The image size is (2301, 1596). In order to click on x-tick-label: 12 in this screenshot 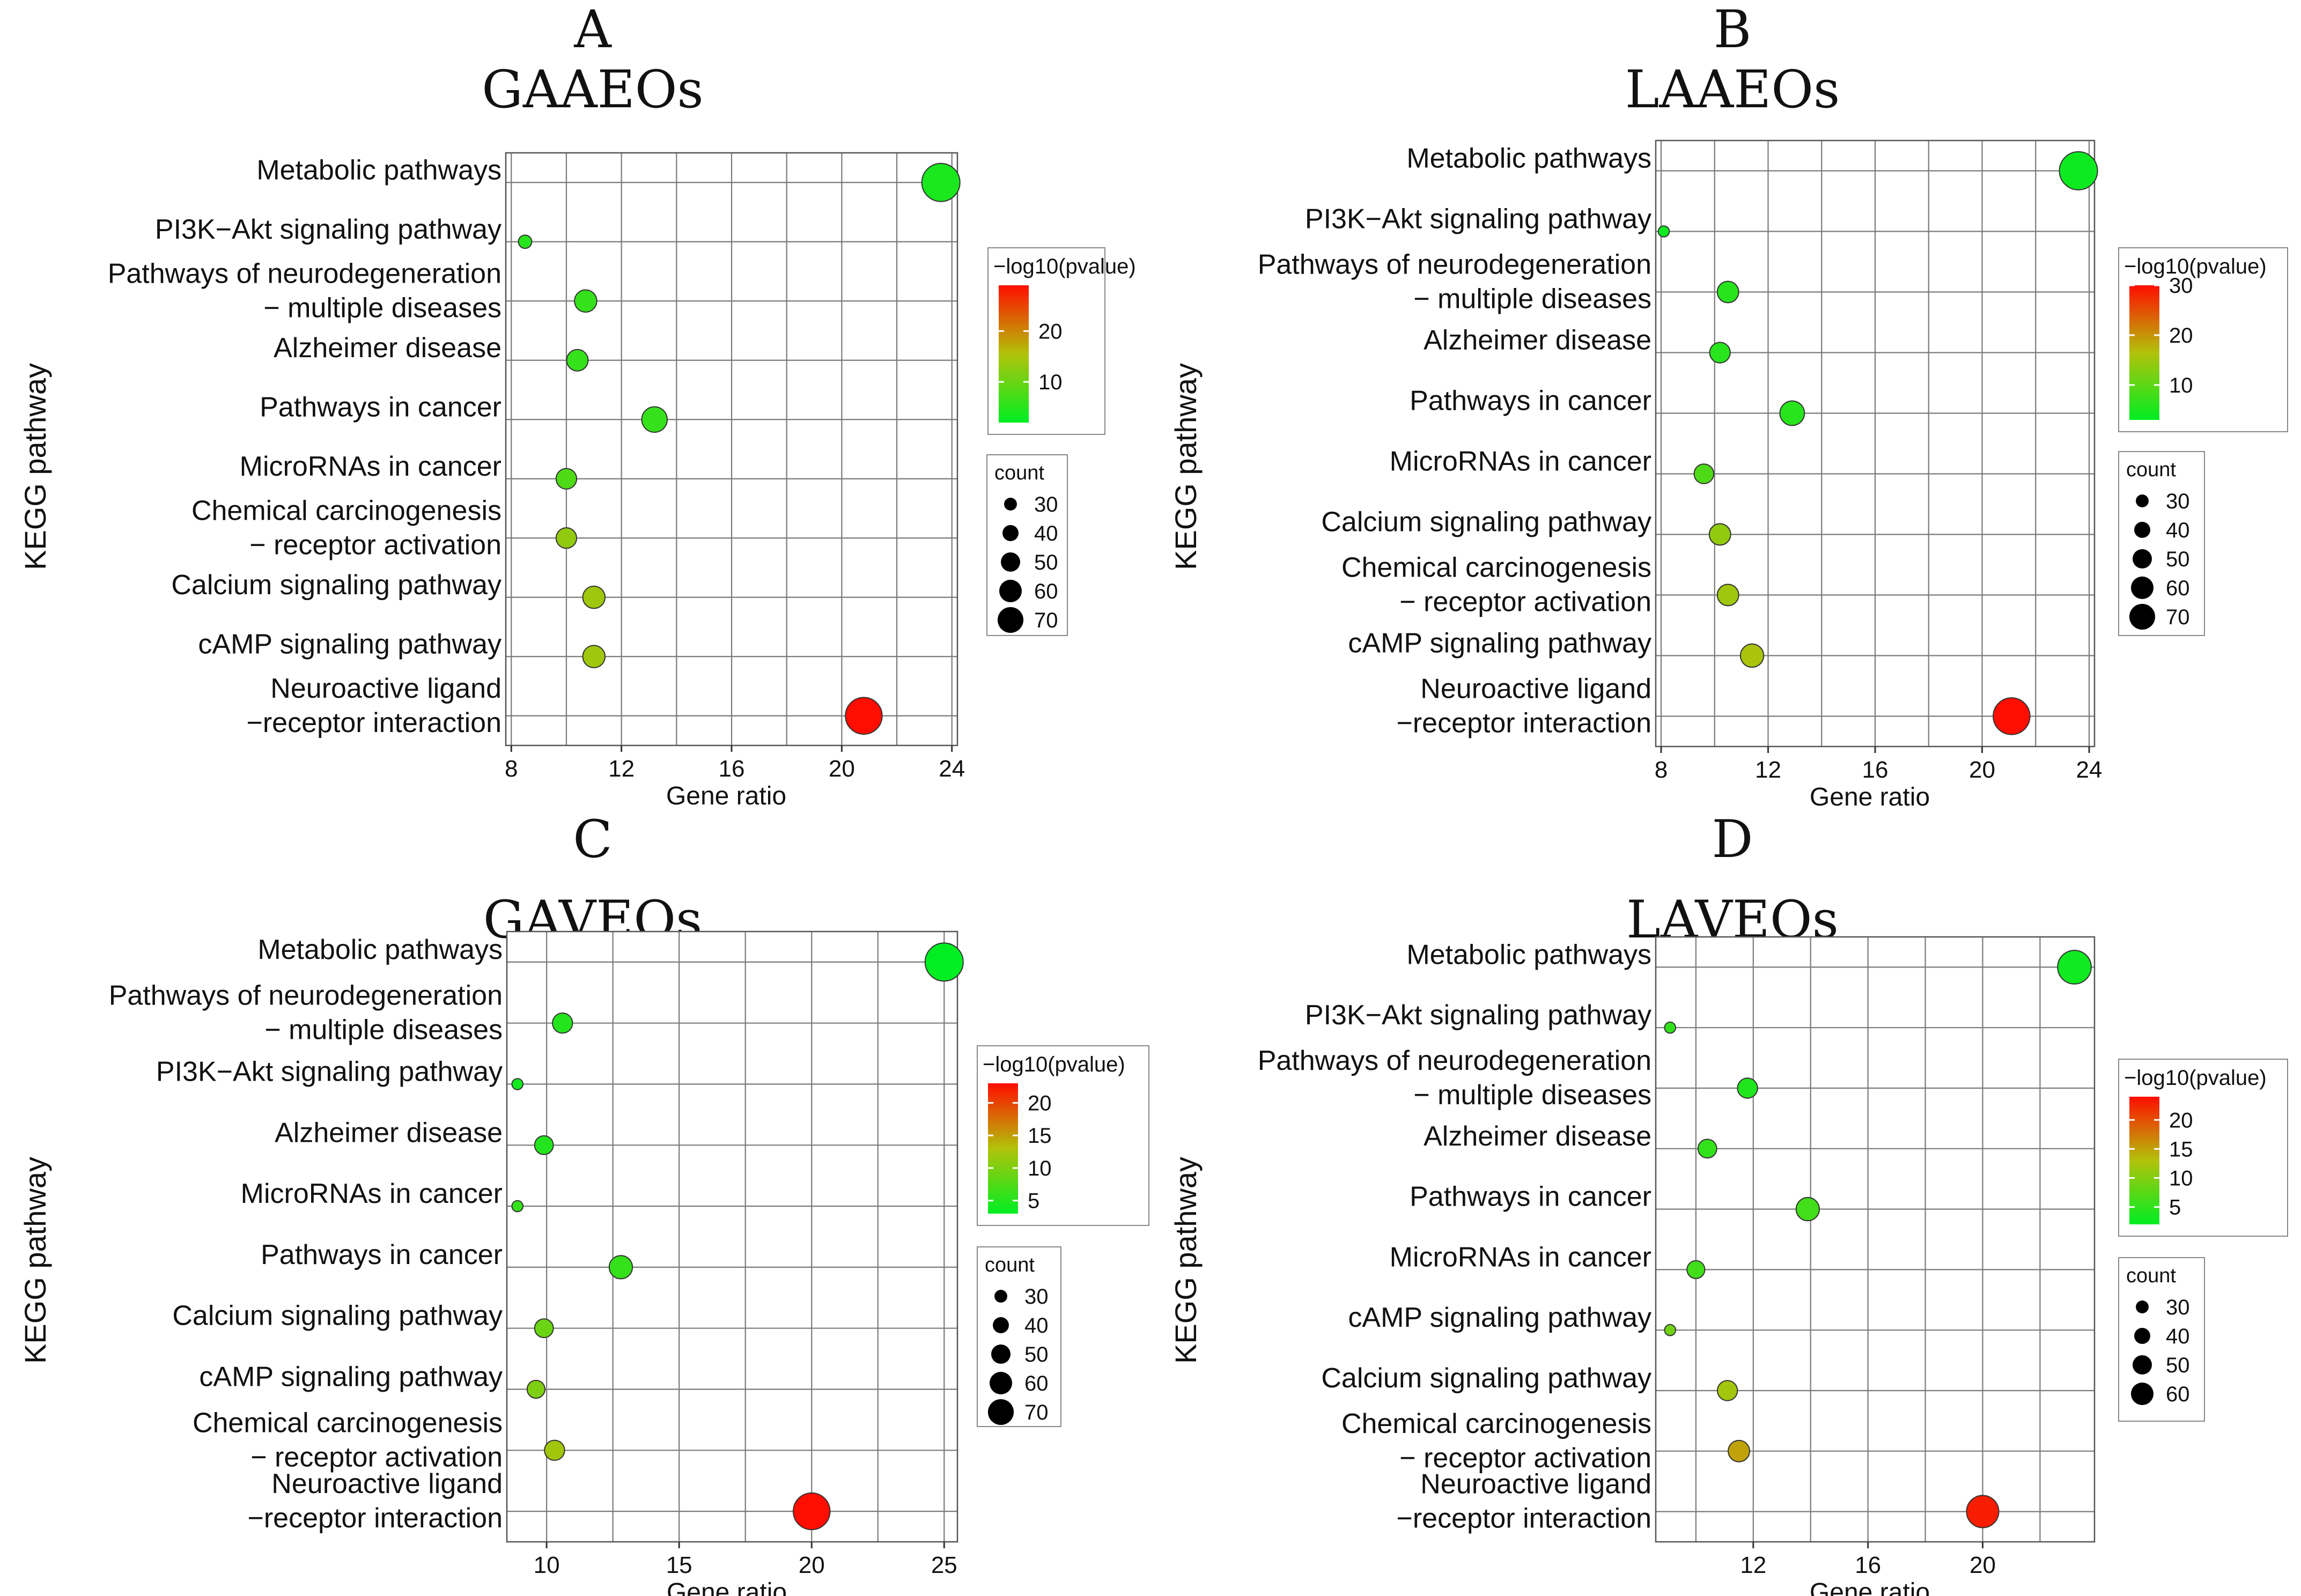, I will do `click(1753, 1565)`.